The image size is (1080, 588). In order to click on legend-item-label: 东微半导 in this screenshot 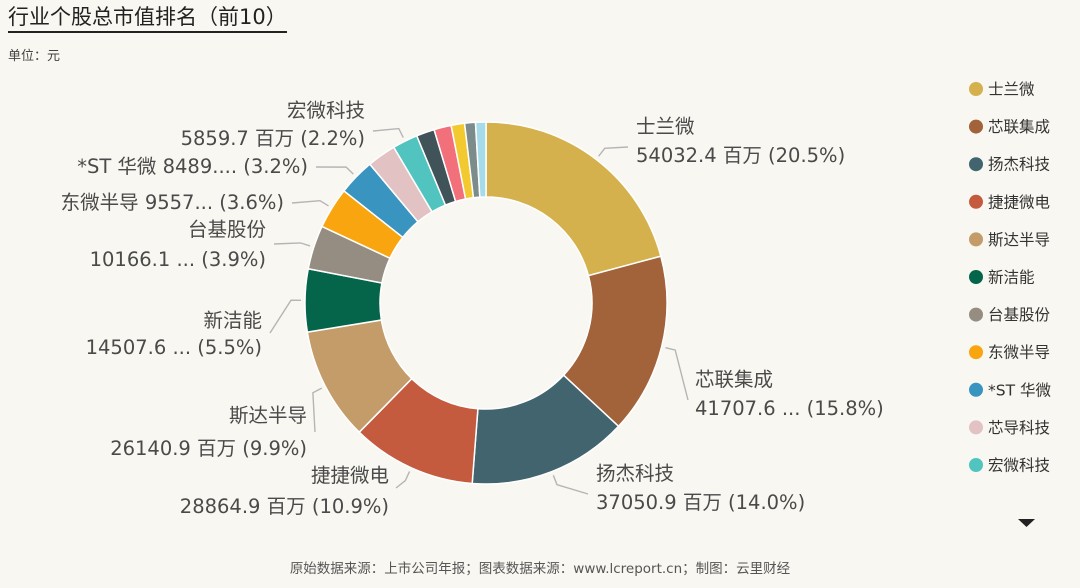, I will do `click(1019, 353)`.